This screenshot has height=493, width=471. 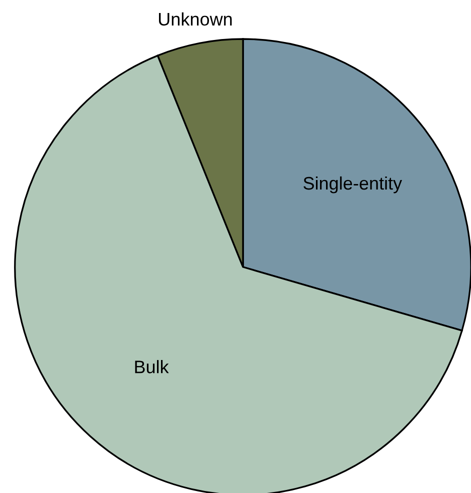 What do you see at coordinates (152, 367) in the screenshot?
I see `slice-label: Bulk` at bounding box center [152, 367].